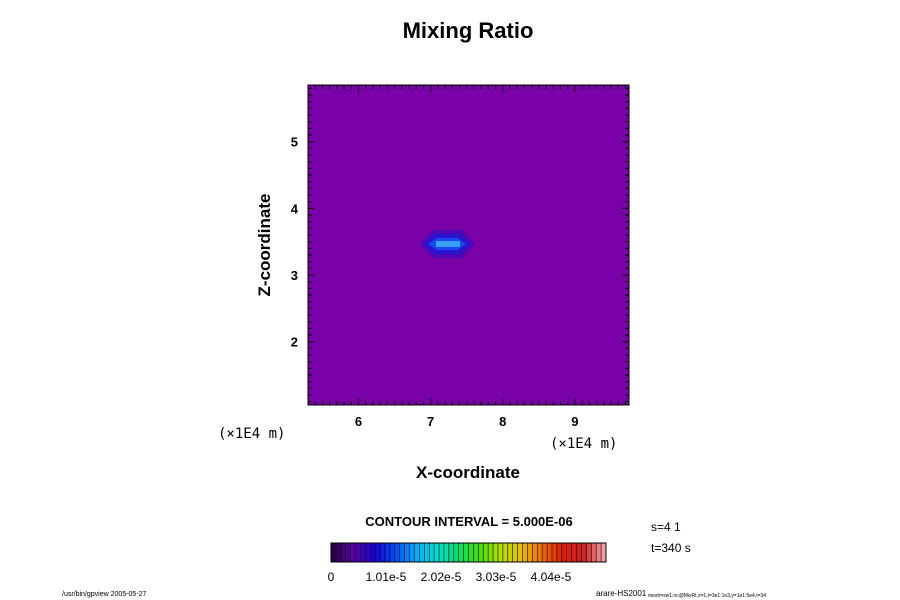 This screenshot has width=900, height=600. Describe the element at coordinates (295, 242) in the screenshot. I see `y-tick-labels: 2 3 4 5` at that location.